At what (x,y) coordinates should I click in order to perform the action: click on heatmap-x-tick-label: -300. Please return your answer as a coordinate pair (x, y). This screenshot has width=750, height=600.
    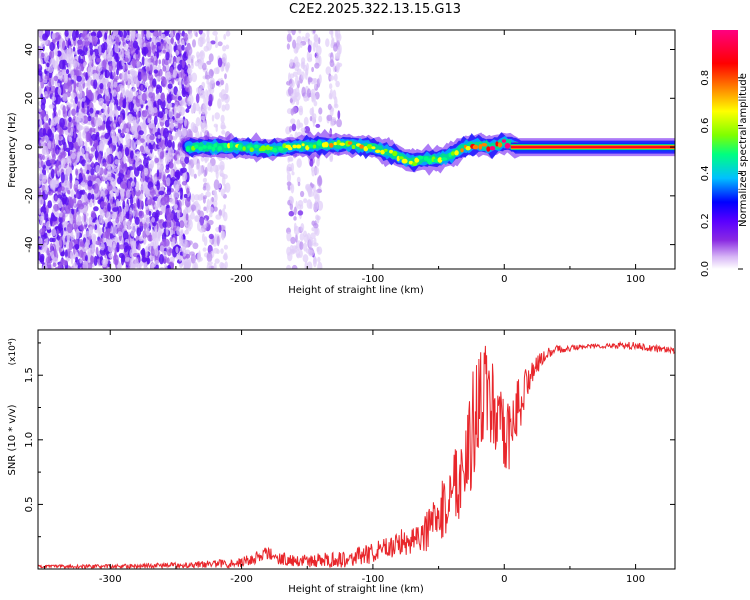
    Looking at the image, I should click on (110, 279).